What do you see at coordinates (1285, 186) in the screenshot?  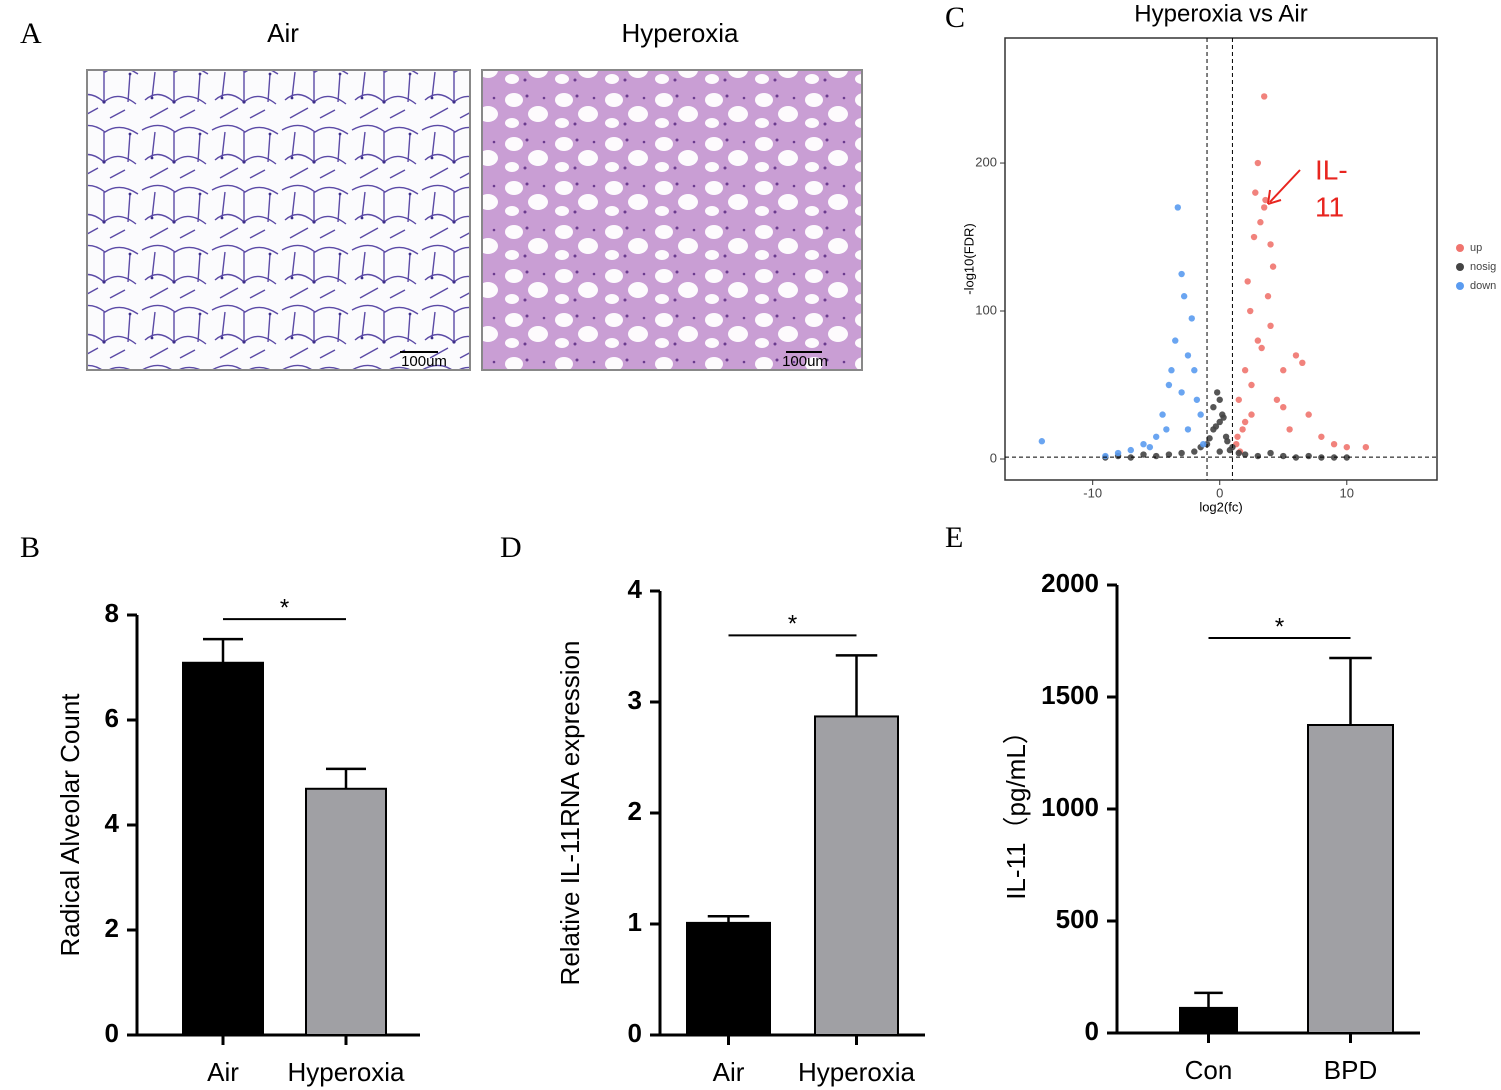 I see `annotation-arrow` at bounding box center [1285, 186].